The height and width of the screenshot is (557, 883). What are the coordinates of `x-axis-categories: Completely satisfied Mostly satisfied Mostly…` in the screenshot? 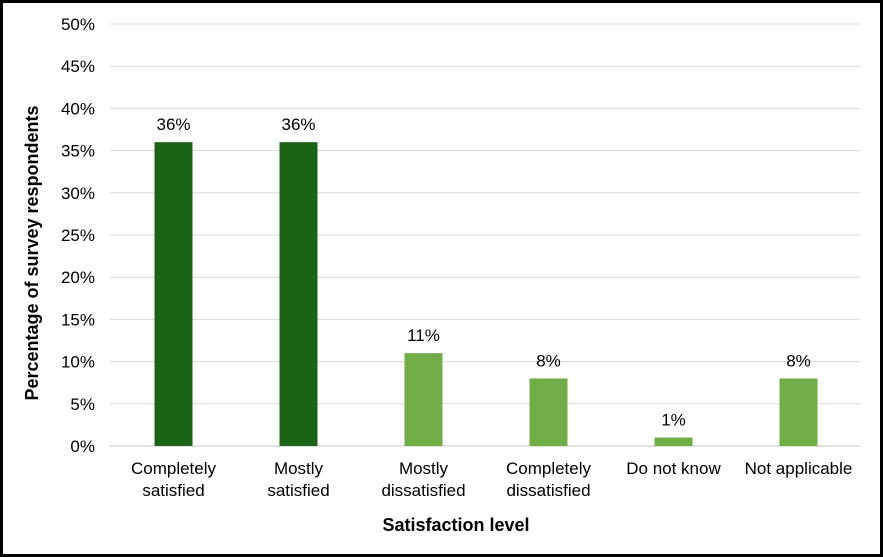 It's located at (491, 479).